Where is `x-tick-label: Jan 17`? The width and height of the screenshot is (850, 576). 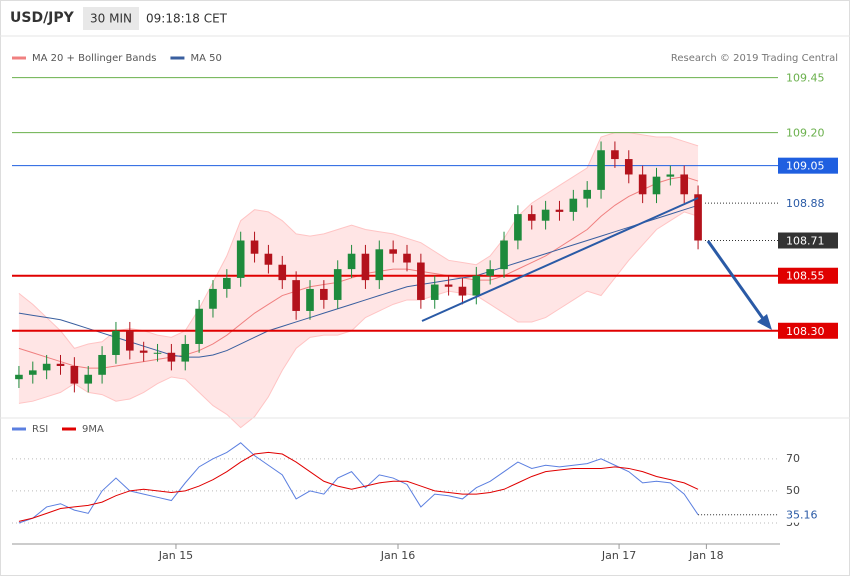 x-tick-label: Jan 17 is located at coordinates (618, 555).